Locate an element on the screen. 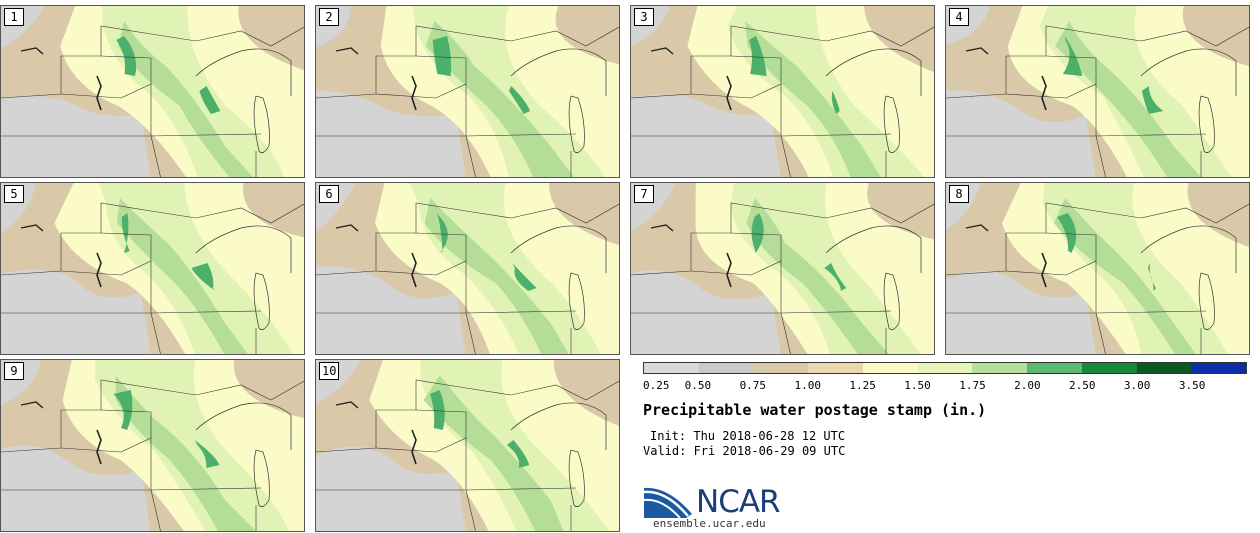 This screenshot has width=1260, height=533. map-panel: 10 is located at coordinates (467, 445).